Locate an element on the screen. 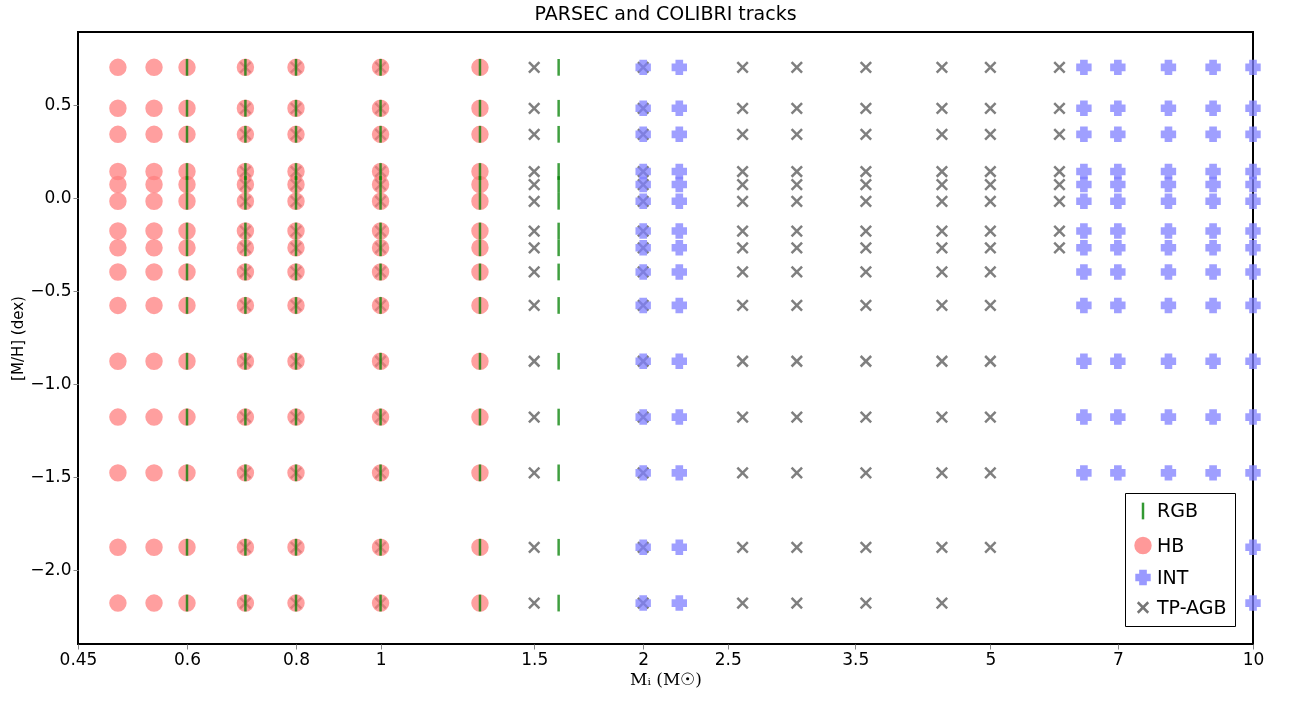  x-tick-label: 1 is located at coordinates (381, 658).